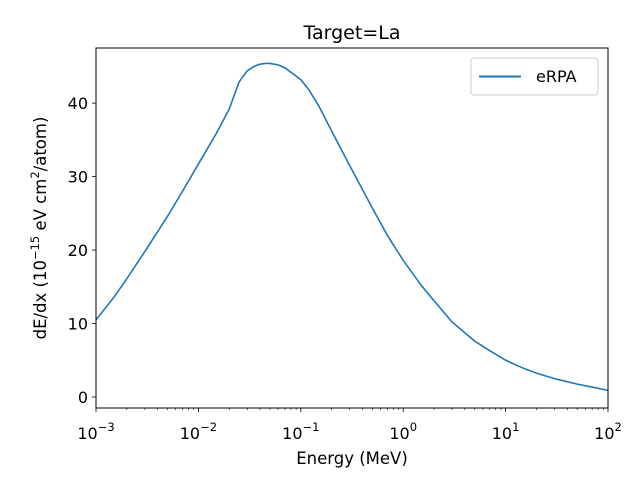 This screenshot has width=640, height=480. I want to click on x-tick-label: 10⁻³, so click(95, 431).